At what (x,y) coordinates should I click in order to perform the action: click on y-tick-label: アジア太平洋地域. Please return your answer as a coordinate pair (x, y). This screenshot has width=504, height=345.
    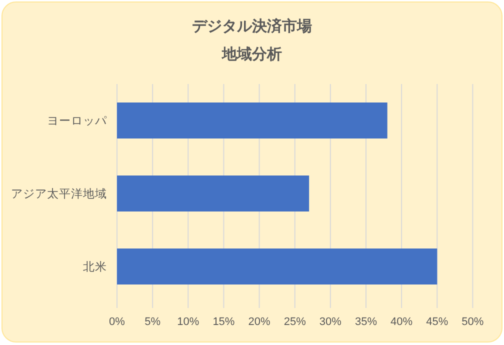
    Looking at the image, I should click on (59, 193).